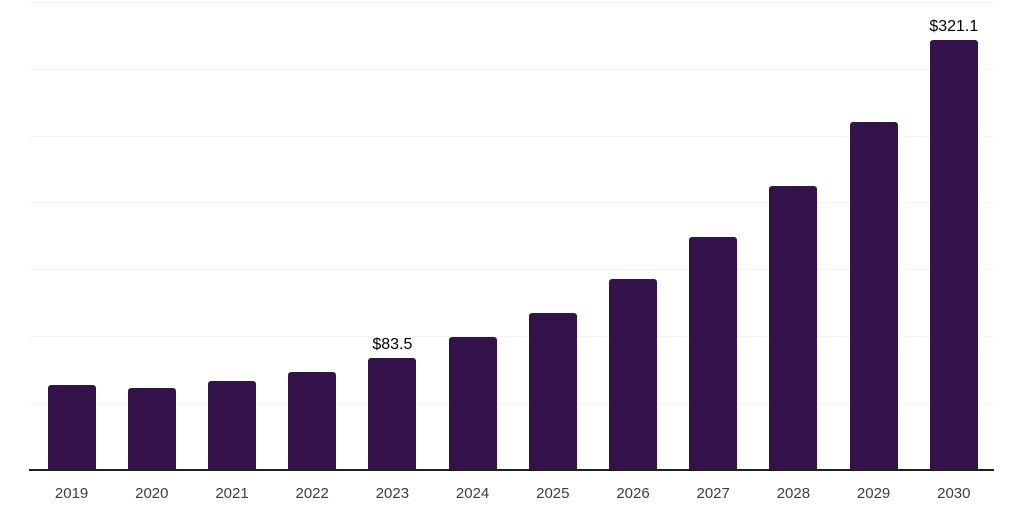 The width and height of the screenshot is (1024, 512). Describe the element at coordinates (312, 493) in the screenshot. I see `x-tick-label-2022: 2022` at that location.